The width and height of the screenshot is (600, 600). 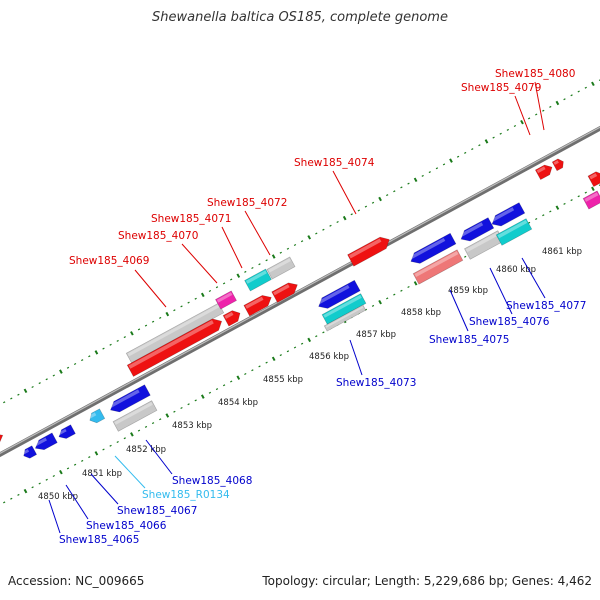 What do you see at coordinates (126, 526) in the screenshot?
I see `gene-label-reverse: Shew185_4066` at bounding box center [126, 526].